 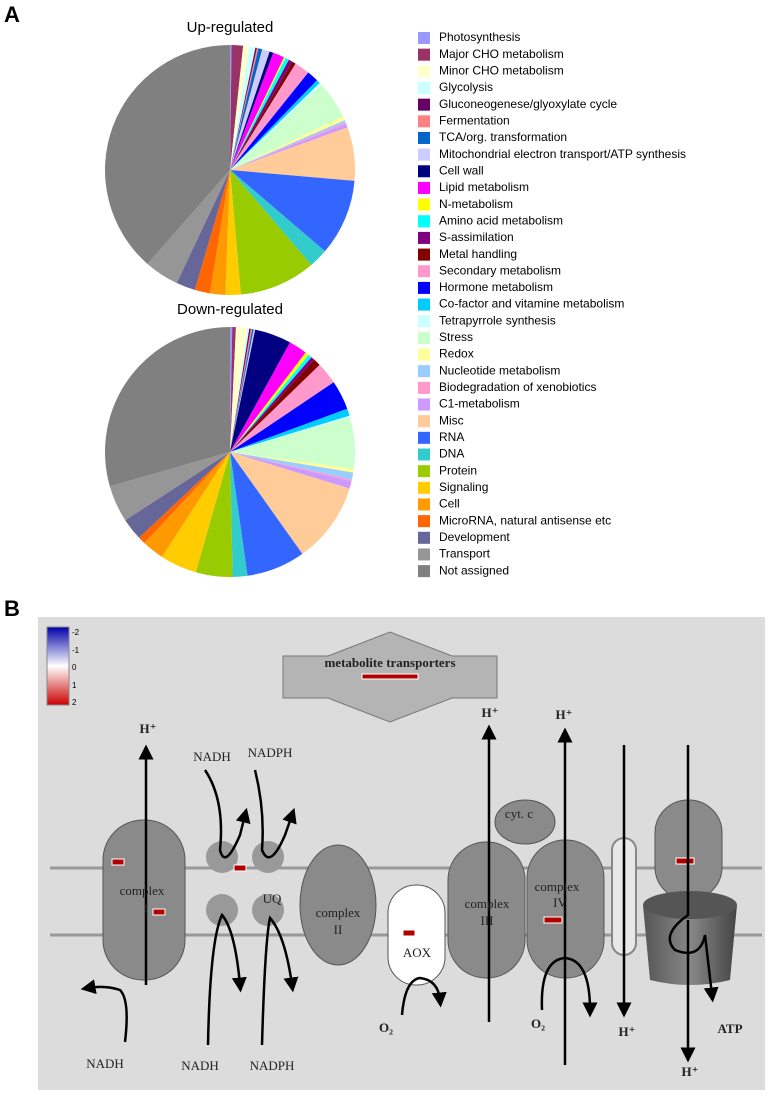 I want to click on complex-label: AOX, so click(x=417, y=952).